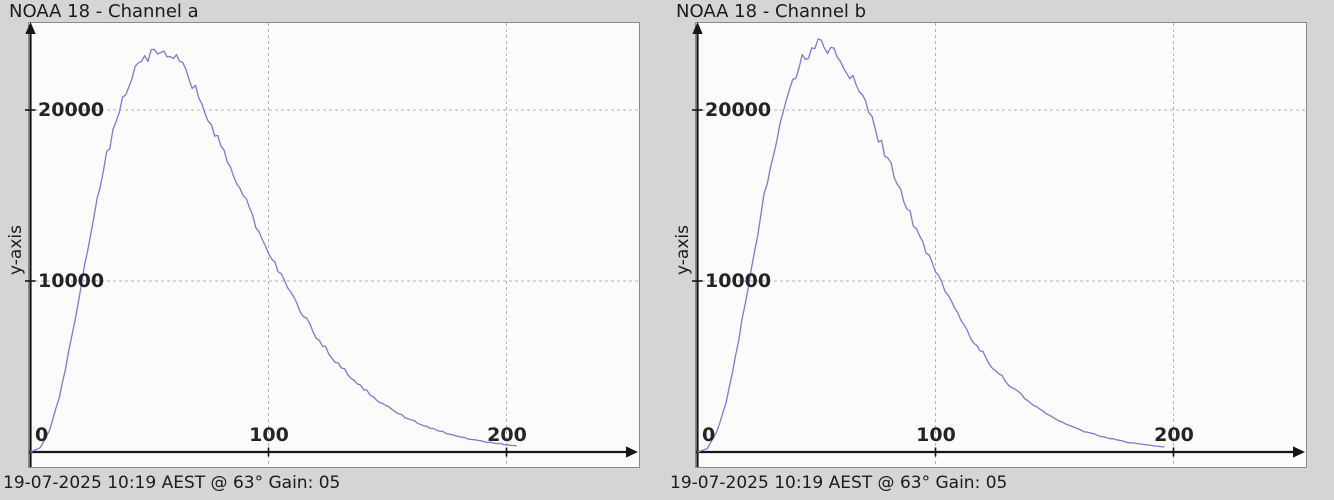 This screenshot has width=1334, height=500. I want to click on chart-title: NOAA 18 - Channel a, so click(104, 11).